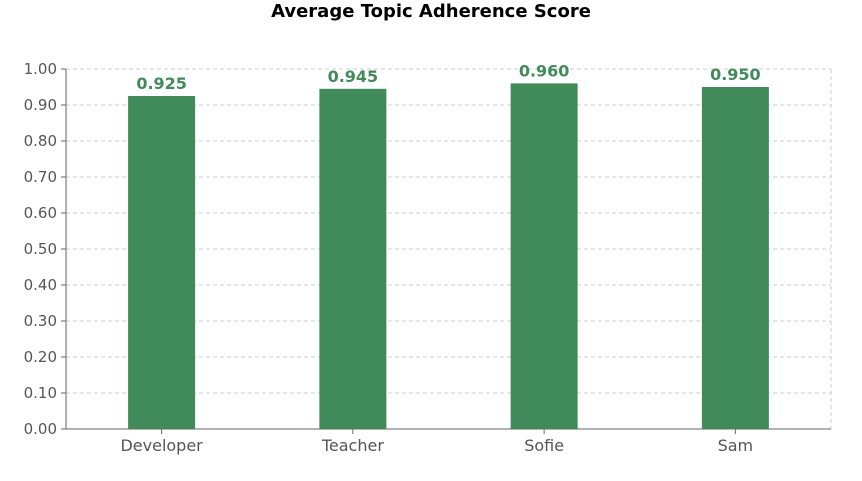 Image resolution: width=862 pixels, height=481 pixels. I want to click on label-layer: 0.925 0.945 0.960 0.950, so click(448, 77).